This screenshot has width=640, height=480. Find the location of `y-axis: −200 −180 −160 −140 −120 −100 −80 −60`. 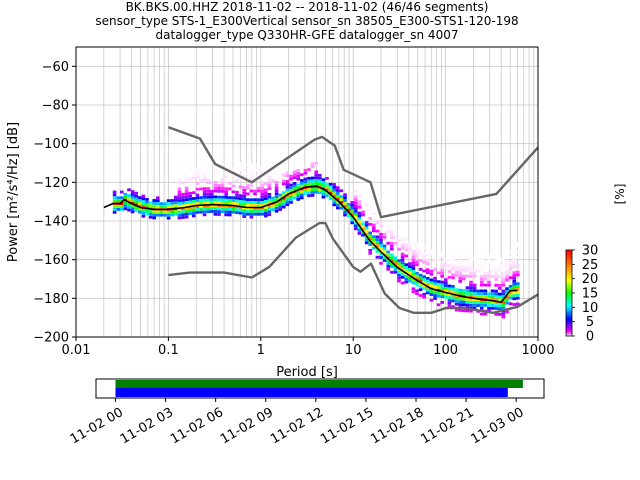

y-axis: −200 −180 −160 −140 −120 −100 −80 −60 is located at coordinates (54, 203).